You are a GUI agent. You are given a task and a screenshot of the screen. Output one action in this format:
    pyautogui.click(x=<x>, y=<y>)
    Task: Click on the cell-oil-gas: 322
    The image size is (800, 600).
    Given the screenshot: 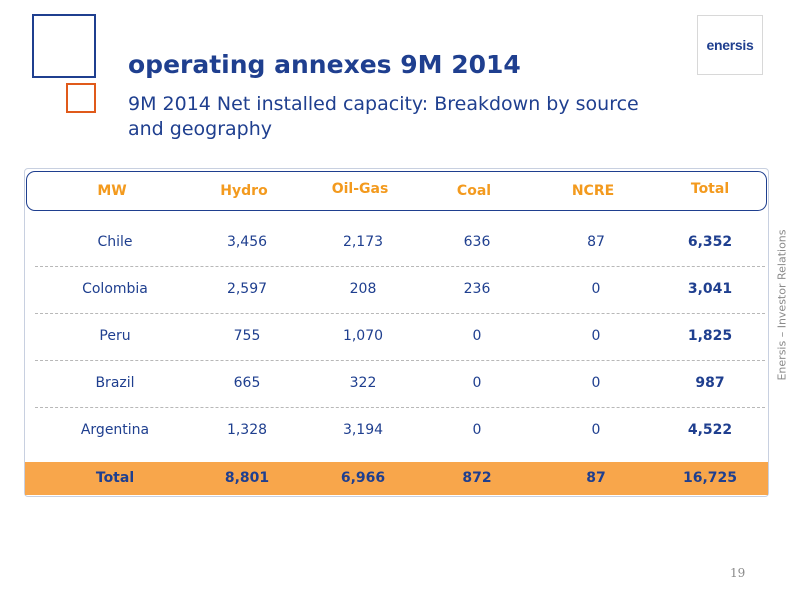 What is the action you would take?
    pyautogui.click(x=363, y=383)
    